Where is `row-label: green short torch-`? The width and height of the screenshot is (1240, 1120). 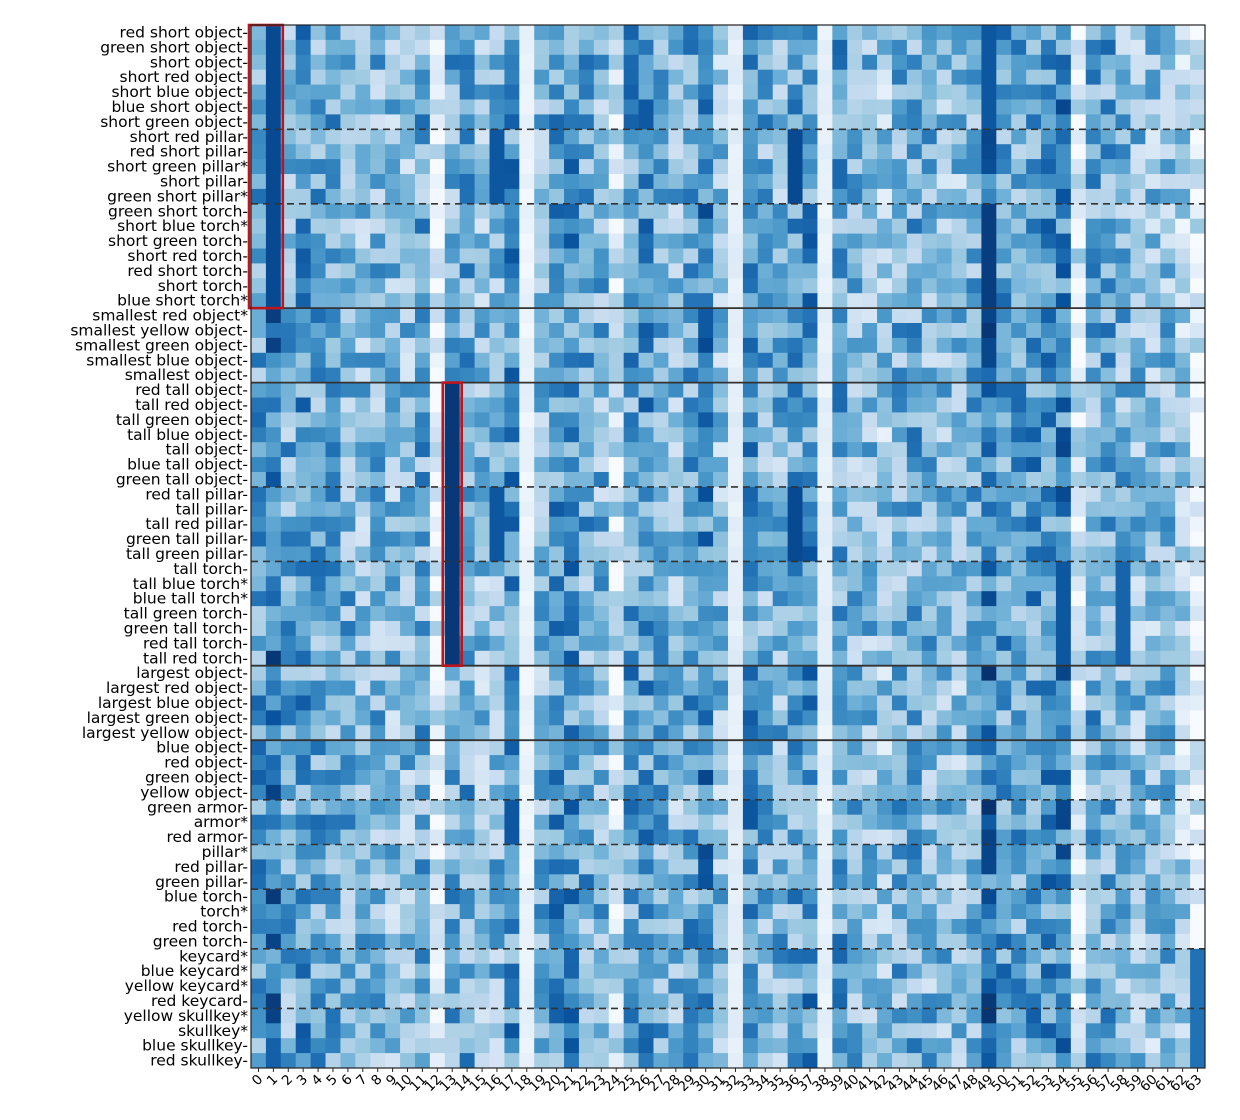 row-label: green short torch- is located at coordinates (178, 211).